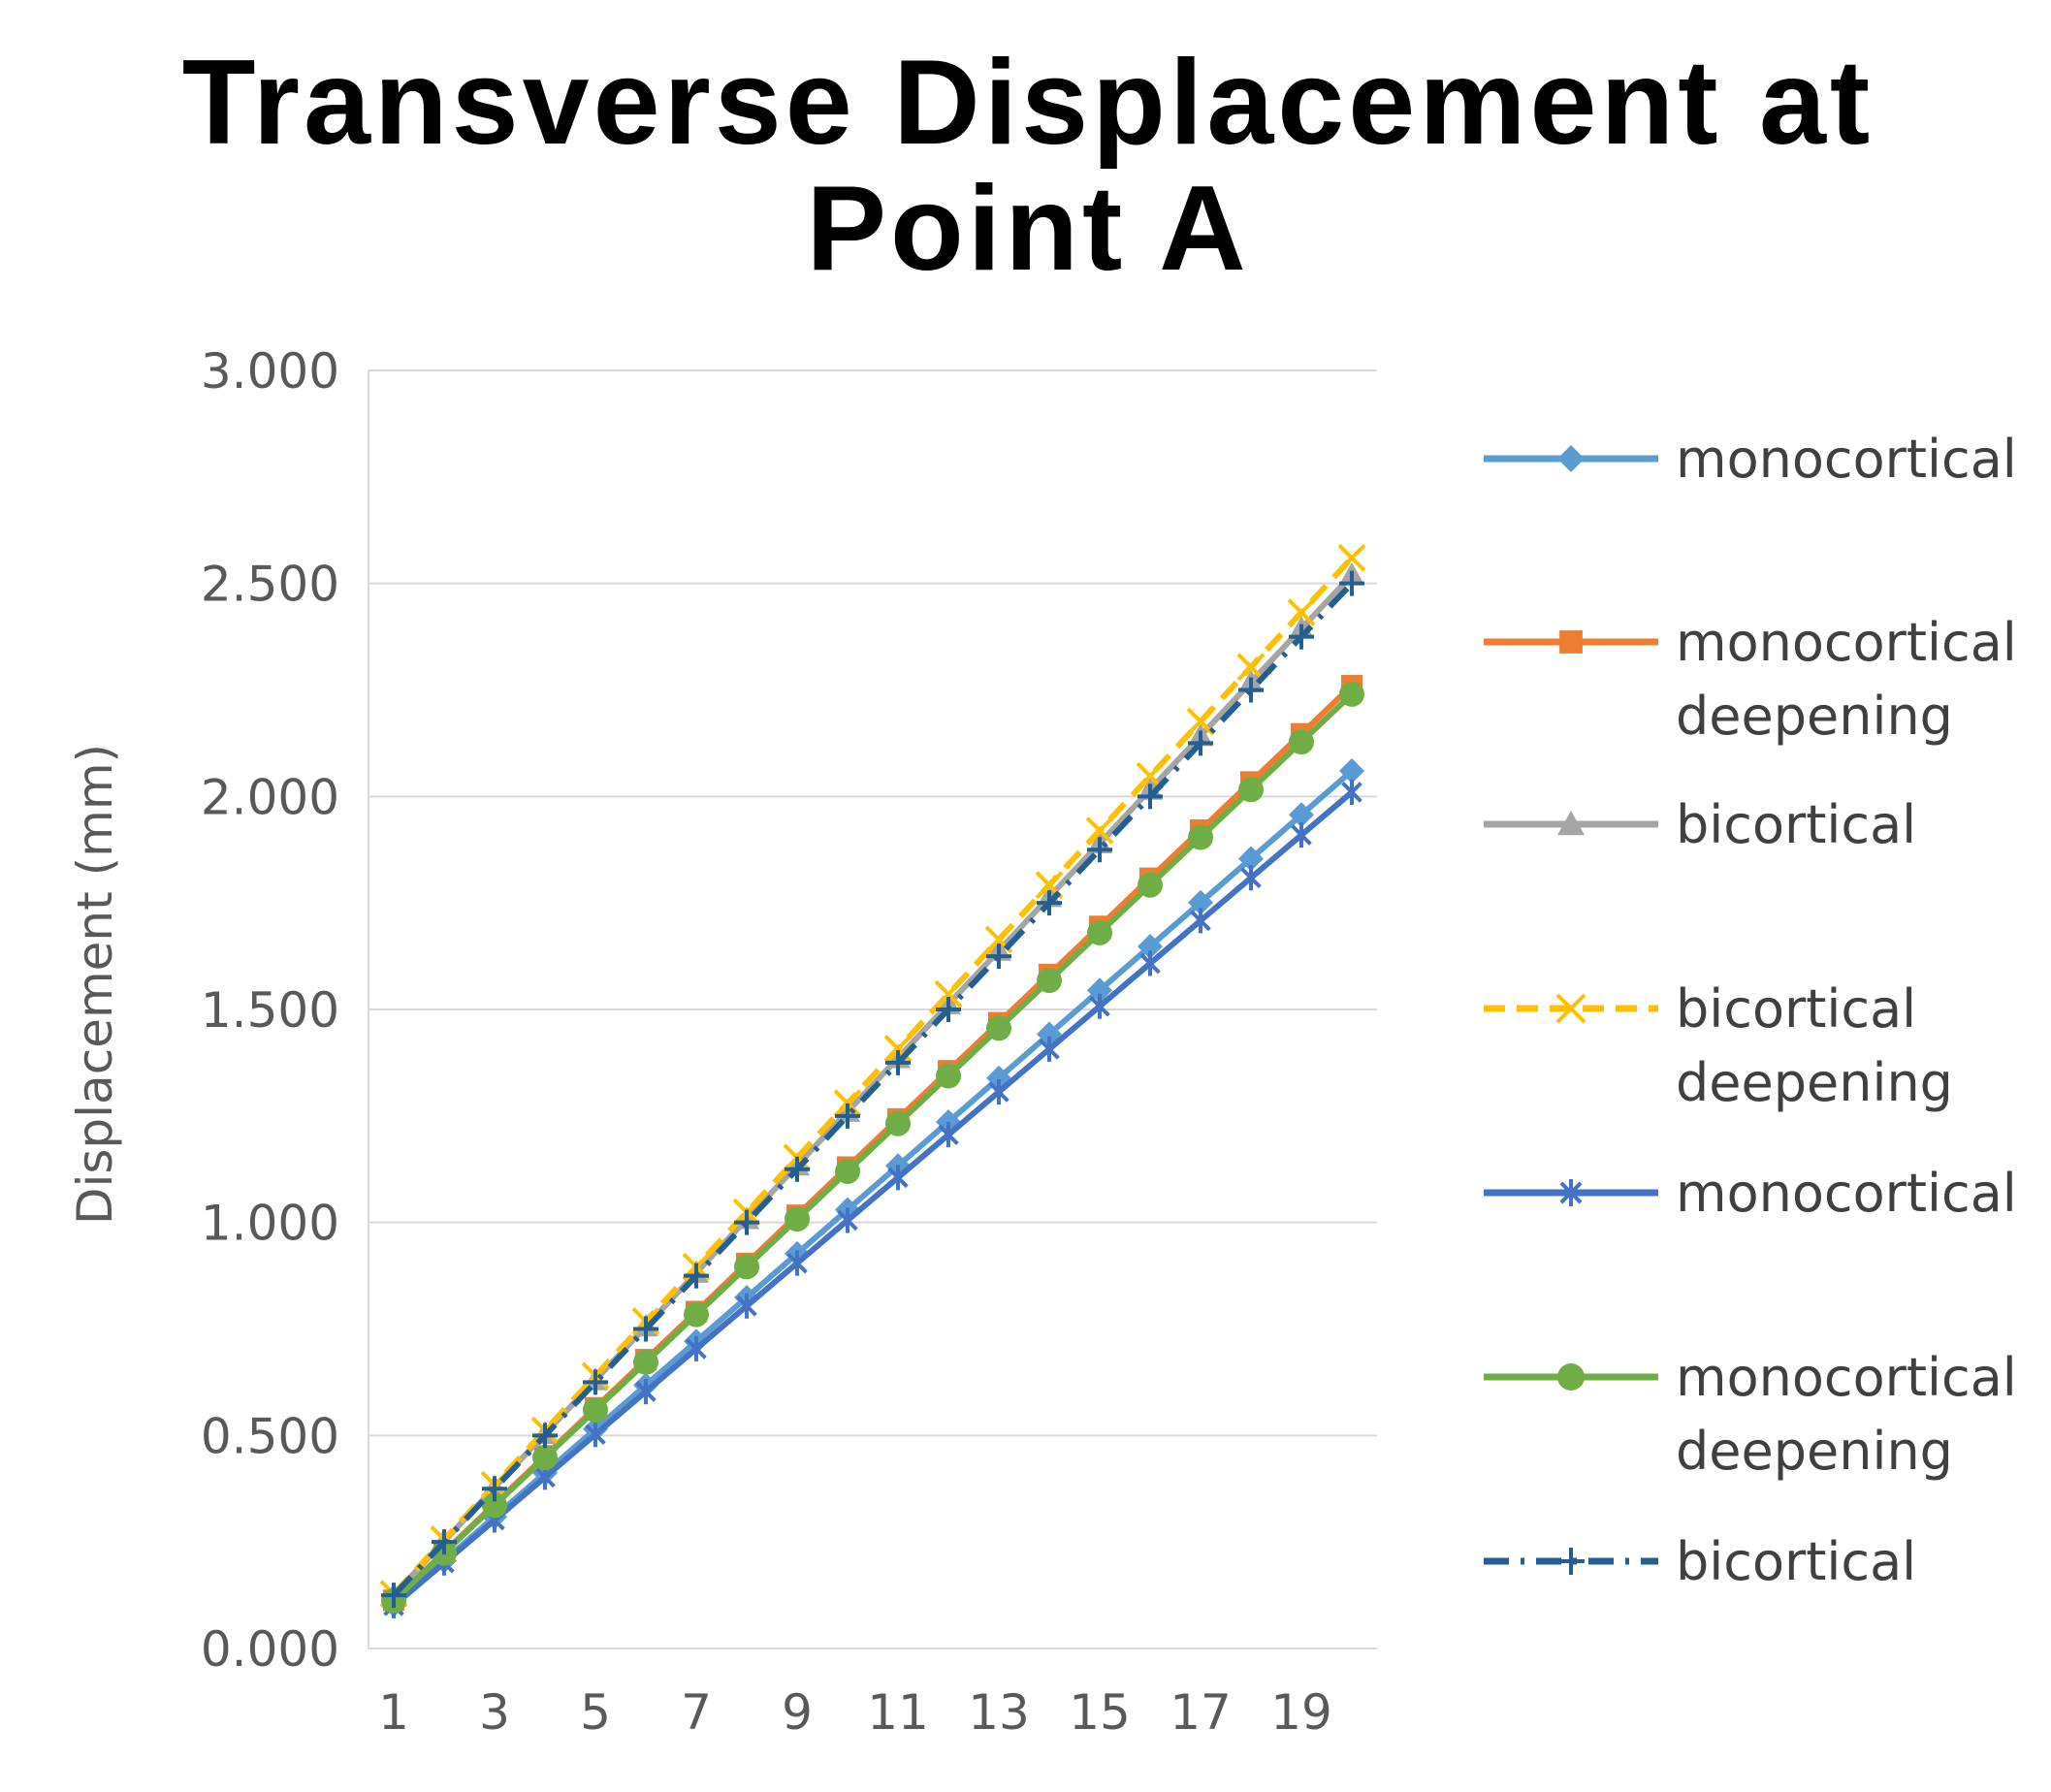  I want to click on legend-item-1: monocortical, so click(1750, 459).